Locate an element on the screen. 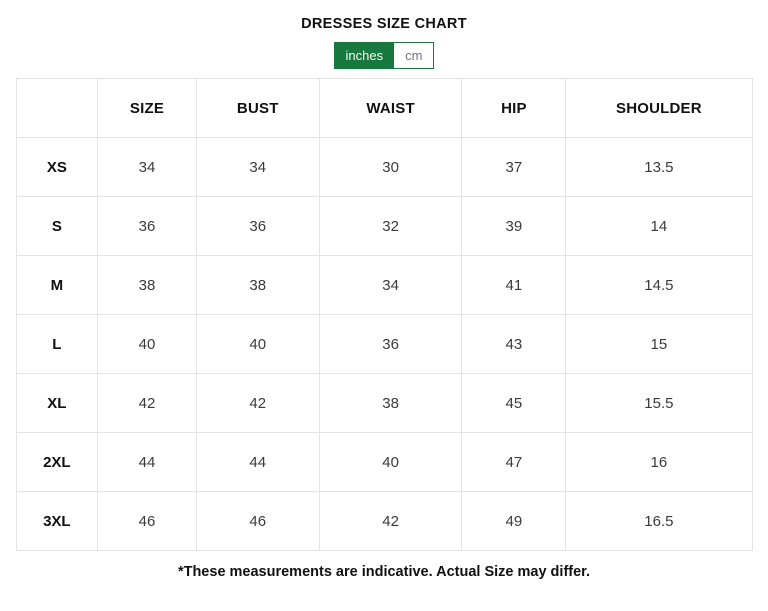  cell-waist: 32 is located at coordinates (390, 226).